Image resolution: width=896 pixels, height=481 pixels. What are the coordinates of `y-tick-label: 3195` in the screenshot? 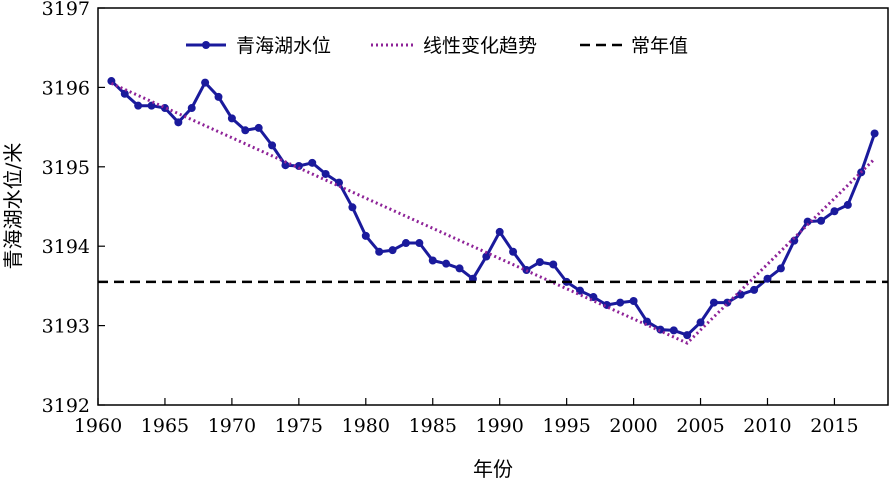 It's located at (66, 168).